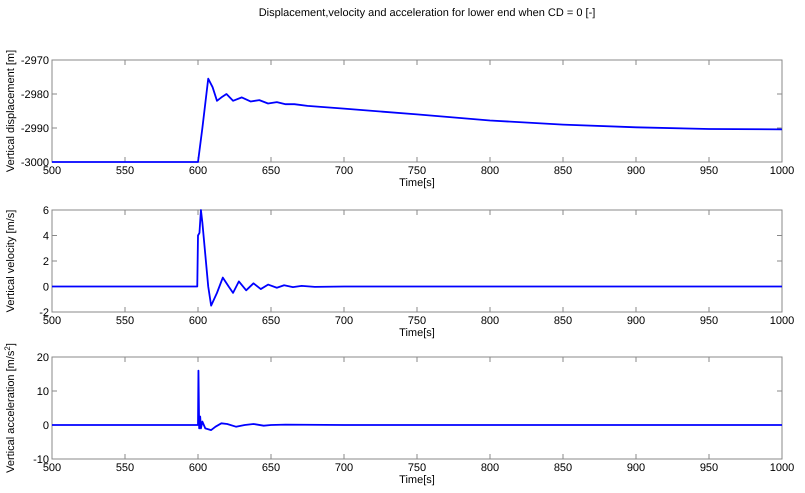 This screenshot has height=493, width=805. Describe the element at coordinates (417, 400) in the screenshot. I see `line-series` at that location.